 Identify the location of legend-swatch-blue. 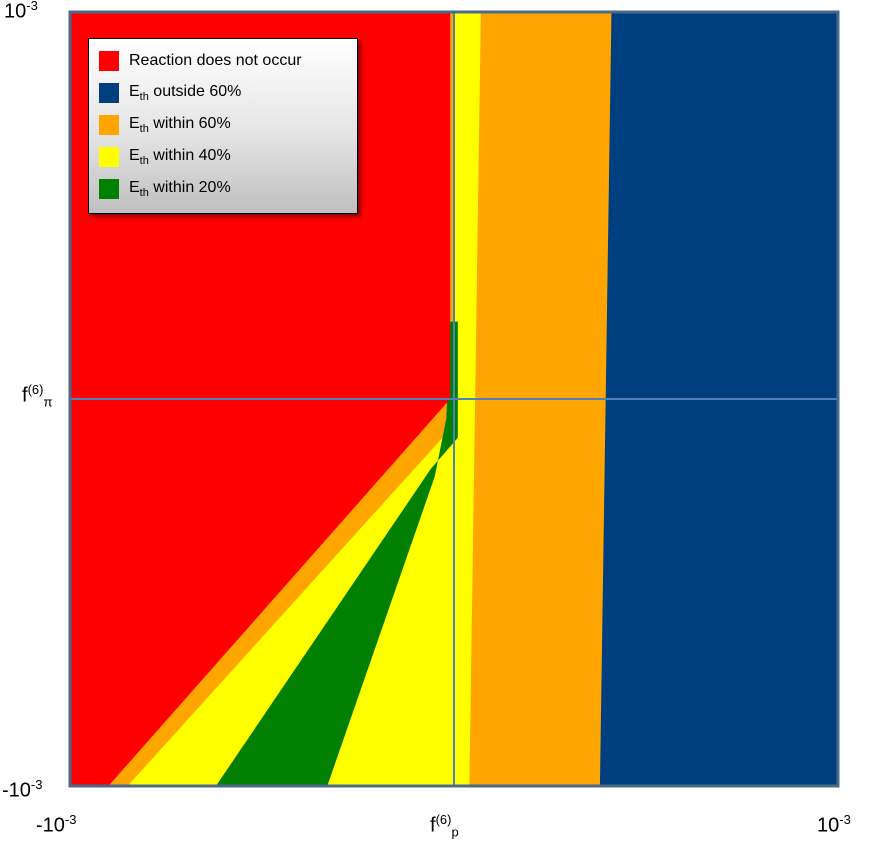
(109, 93).